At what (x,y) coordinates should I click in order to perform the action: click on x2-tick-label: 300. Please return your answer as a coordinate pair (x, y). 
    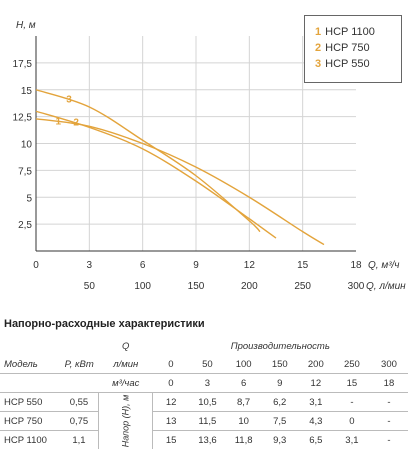
    Looking at the image, I should click on (356, 286).